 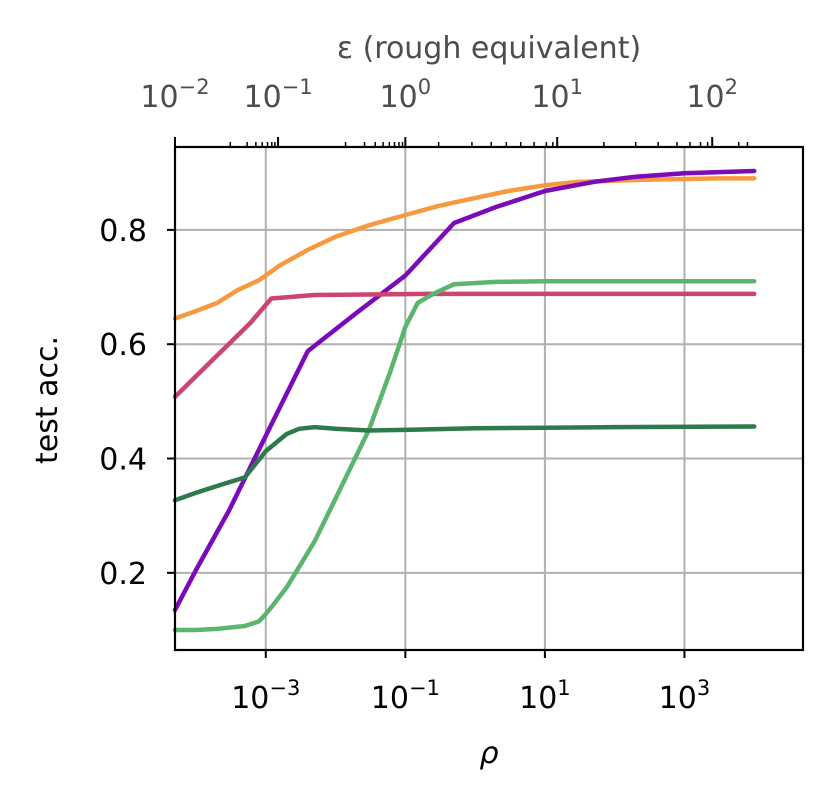 What do you see at coordinates (488, 753) in the screenshot?
I see `x-axis-title: ρ` at bounding box center [488, 753].